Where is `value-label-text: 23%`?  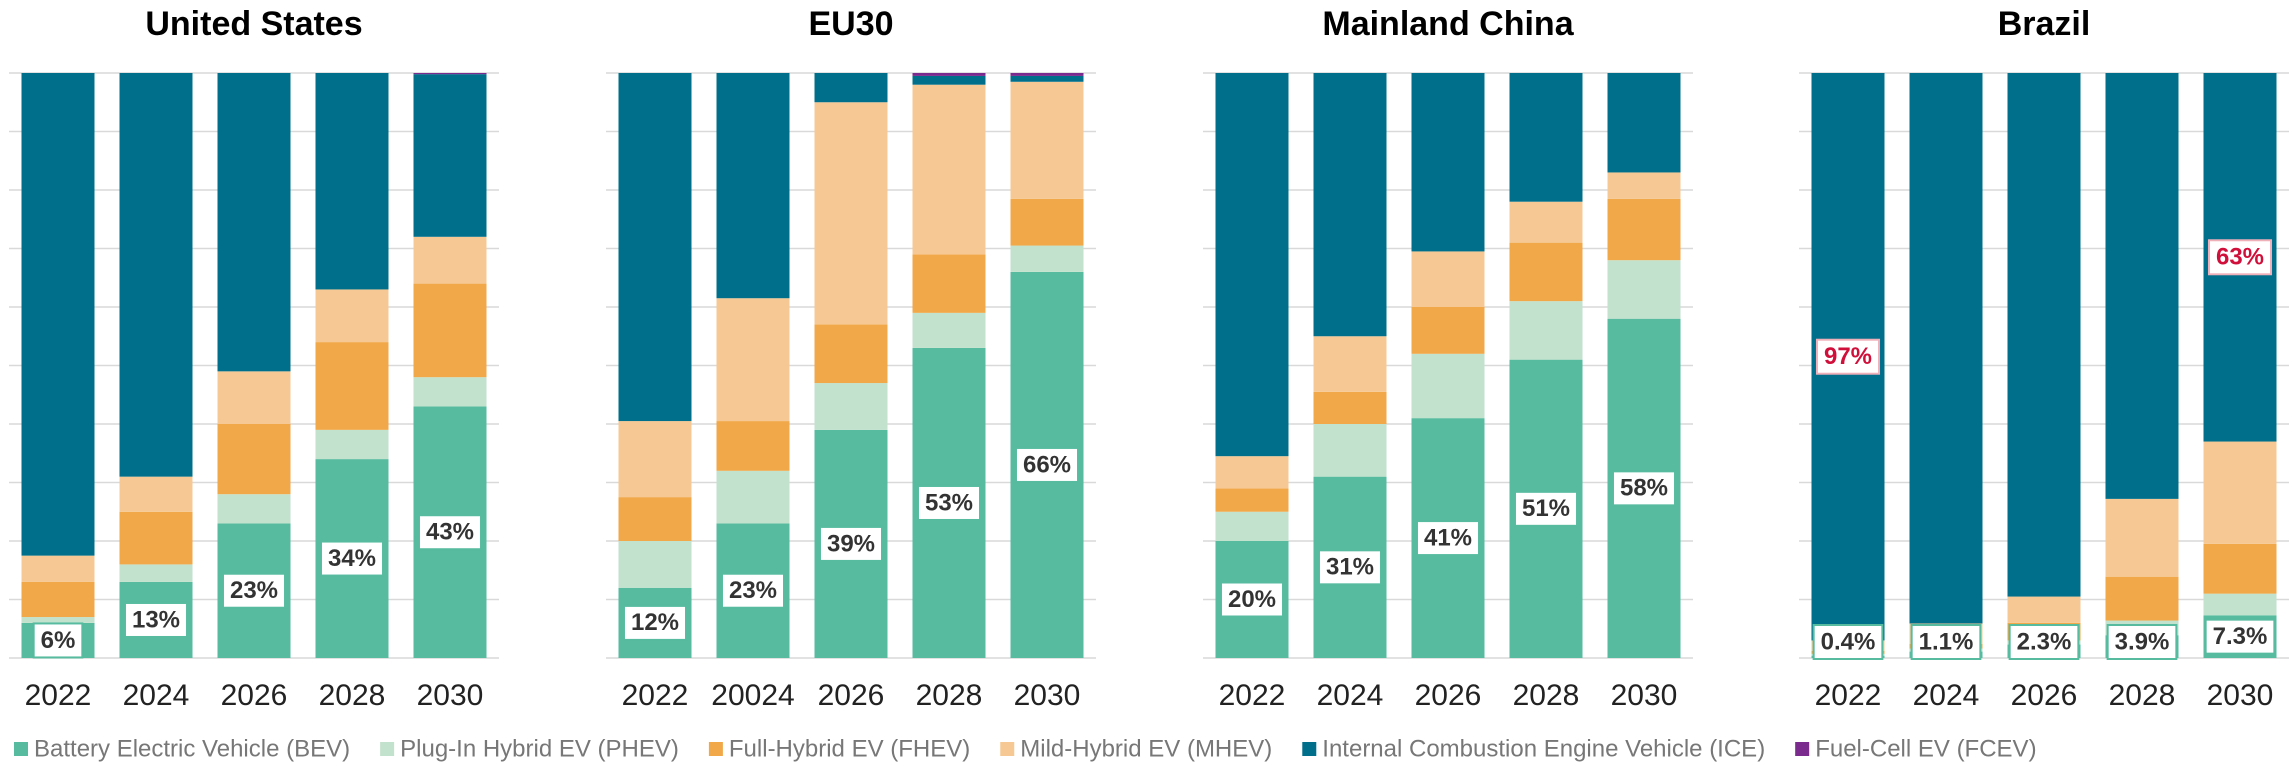 value-label-text: 23% is located at coordinates (254, 590).